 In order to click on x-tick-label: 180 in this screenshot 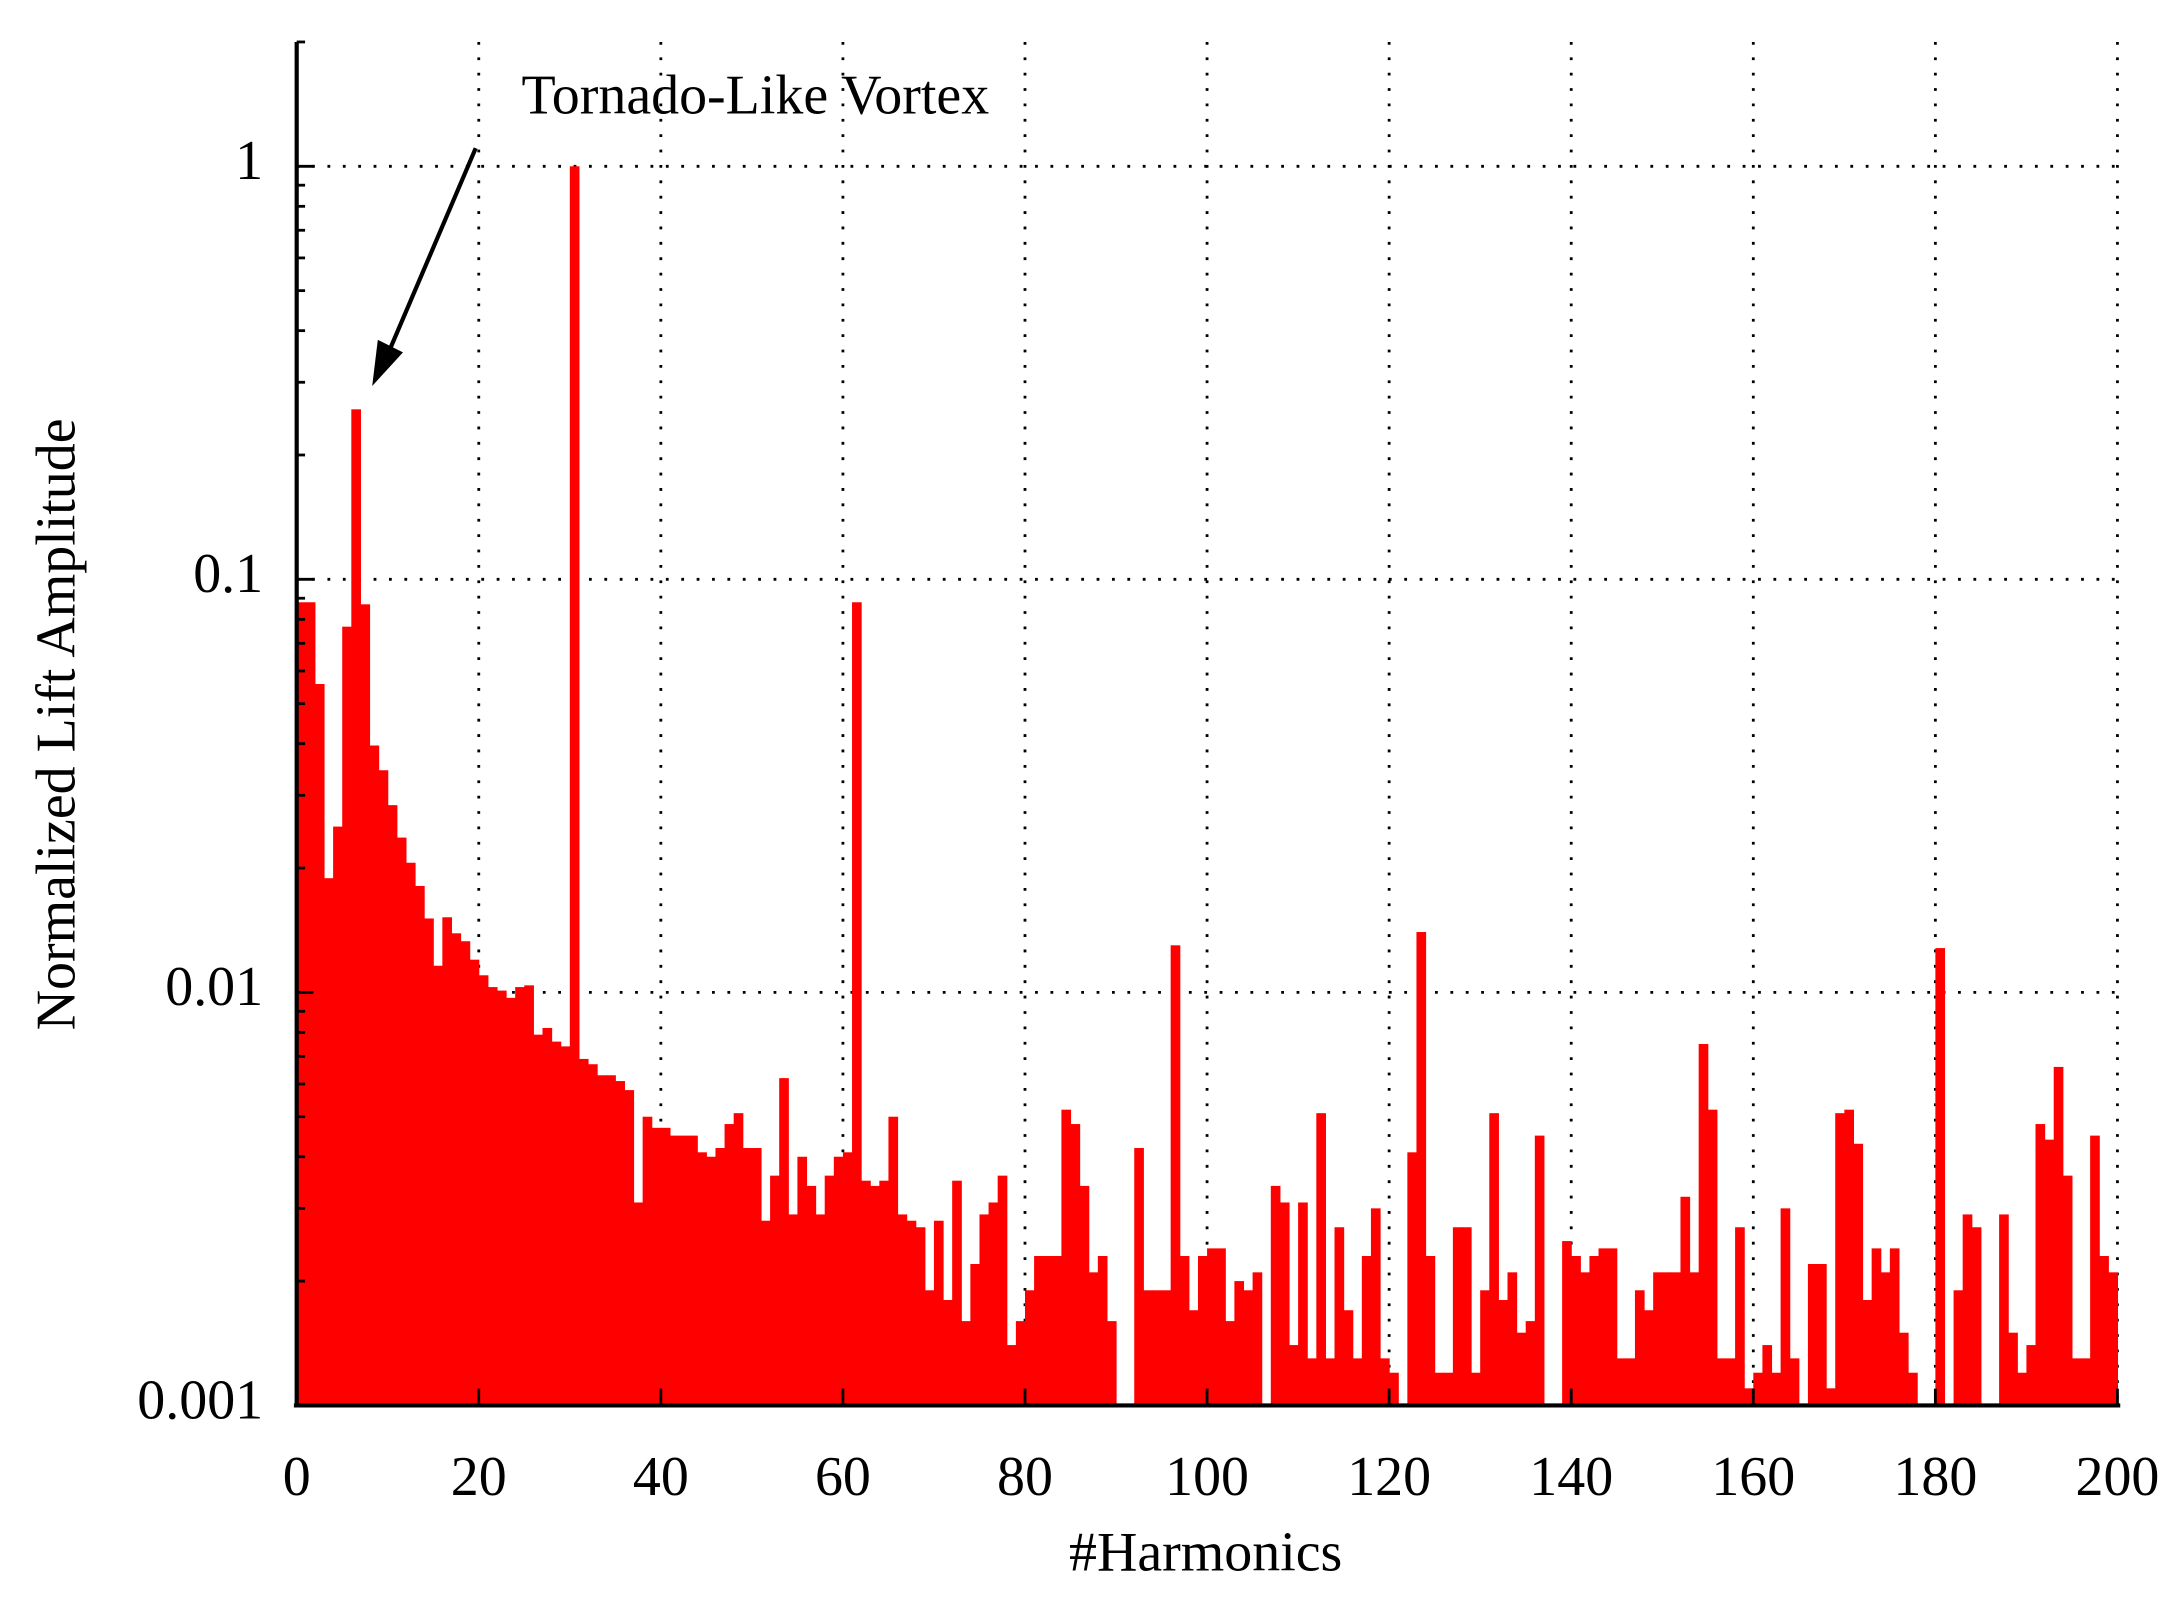, I will do `click(1935, 1477)`.